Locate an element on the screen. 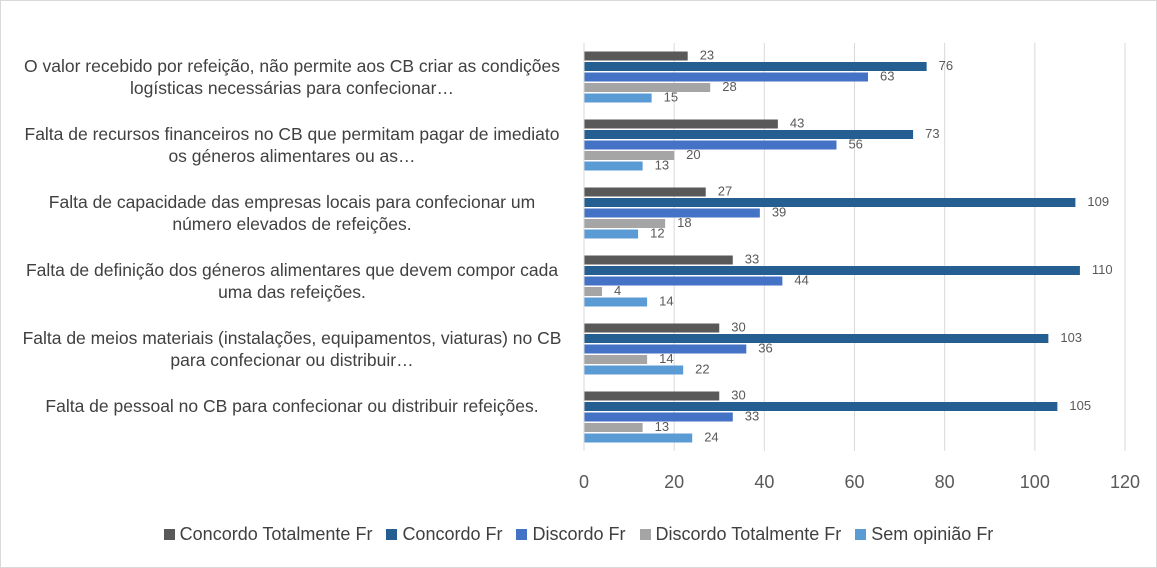 The width and height of the screenshot is (1157, 568). legend-item: Concordo Fr is located at coordinates (444, 534).